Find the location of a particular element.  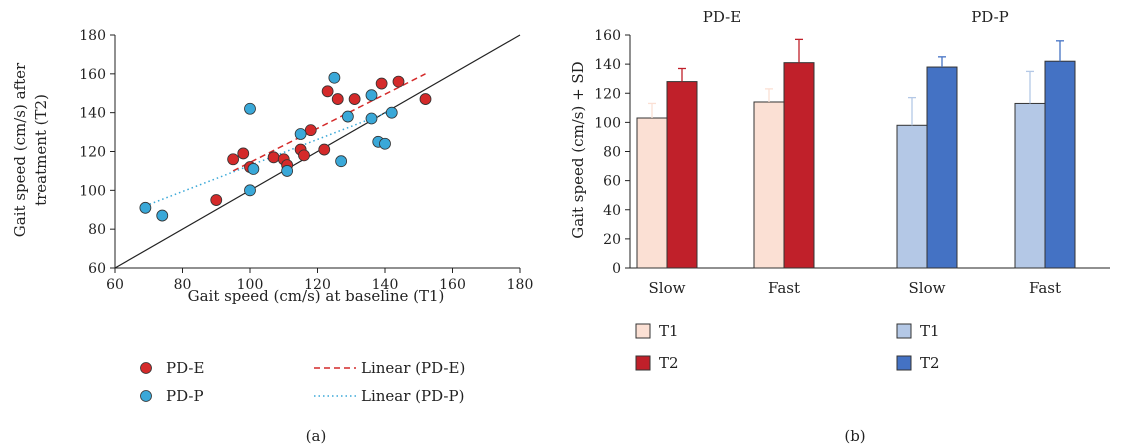

legend-label-pd-e-t2: T2 is located at coordinates (669, 363).